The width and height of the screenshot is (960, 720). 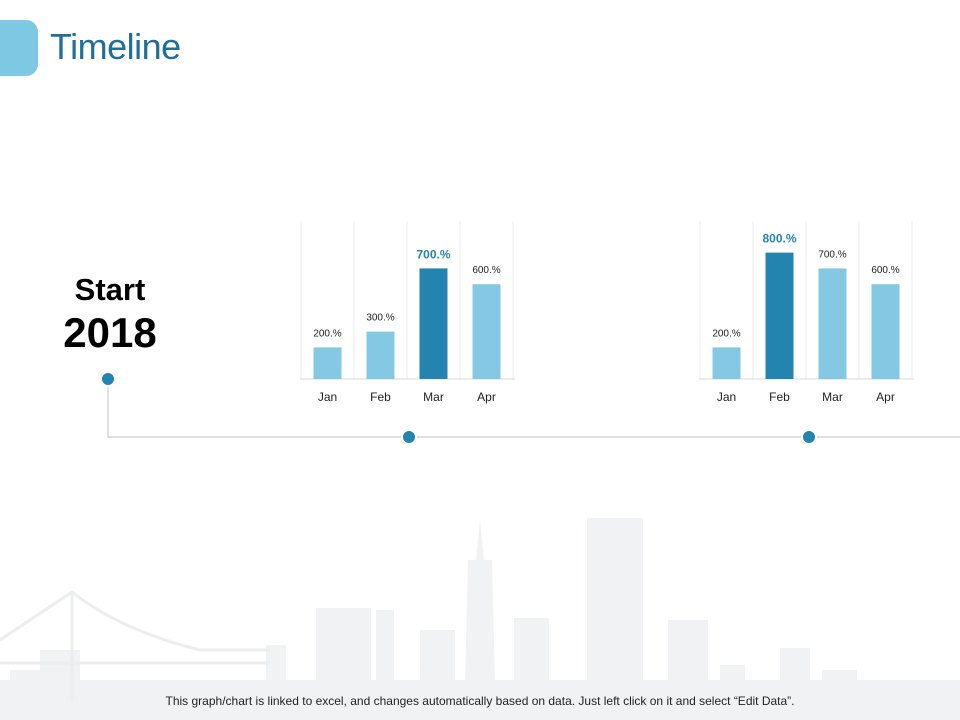 I want to click on accent-tab, so click(x=19, y=48).